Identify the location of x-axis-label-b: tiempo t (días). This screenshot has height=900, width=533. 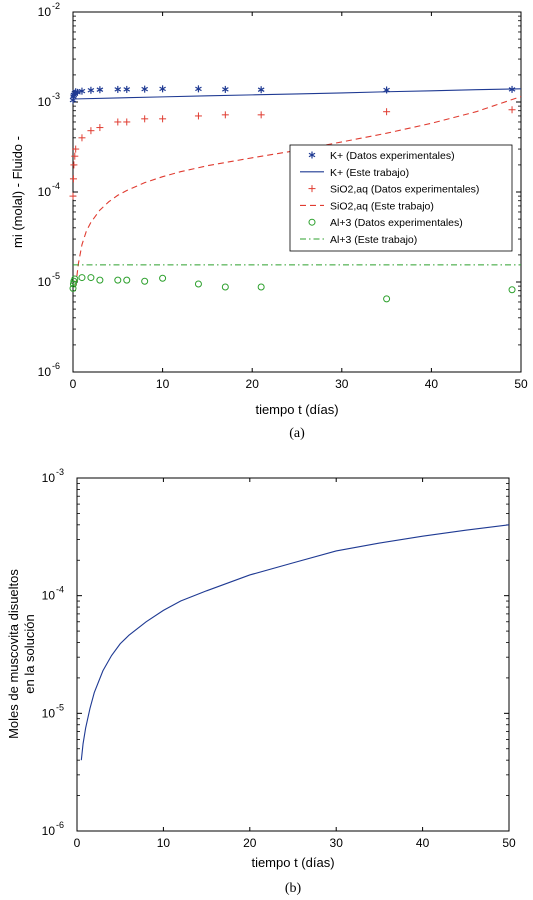
(292, 862).